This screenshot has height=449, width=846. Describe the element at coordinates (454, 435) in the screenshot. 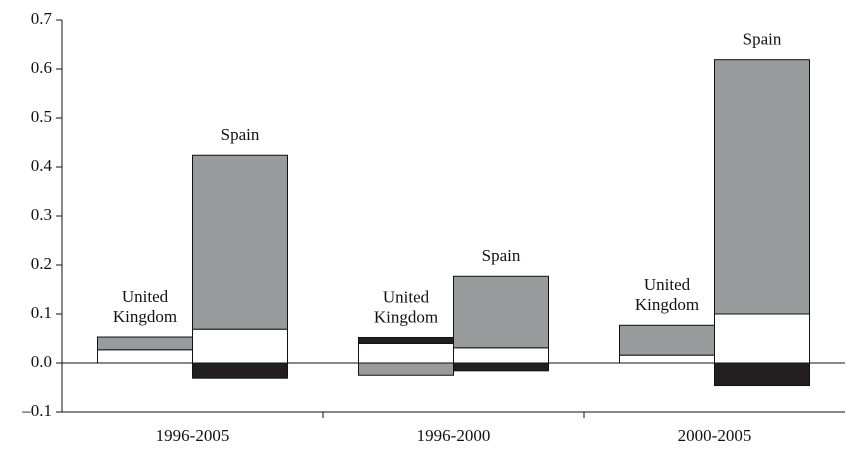

I see `x-tick-label: 1996-2000` at that location.